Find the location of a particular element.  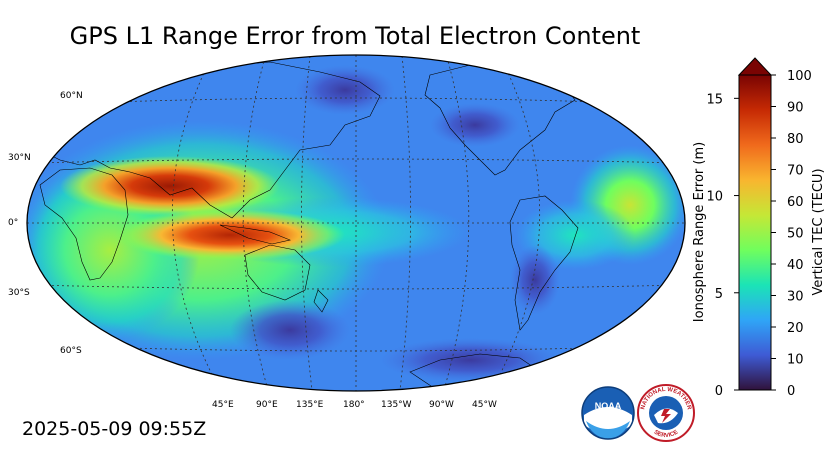

range-error-tick-label: 10 is located at coordinates (714, 197).